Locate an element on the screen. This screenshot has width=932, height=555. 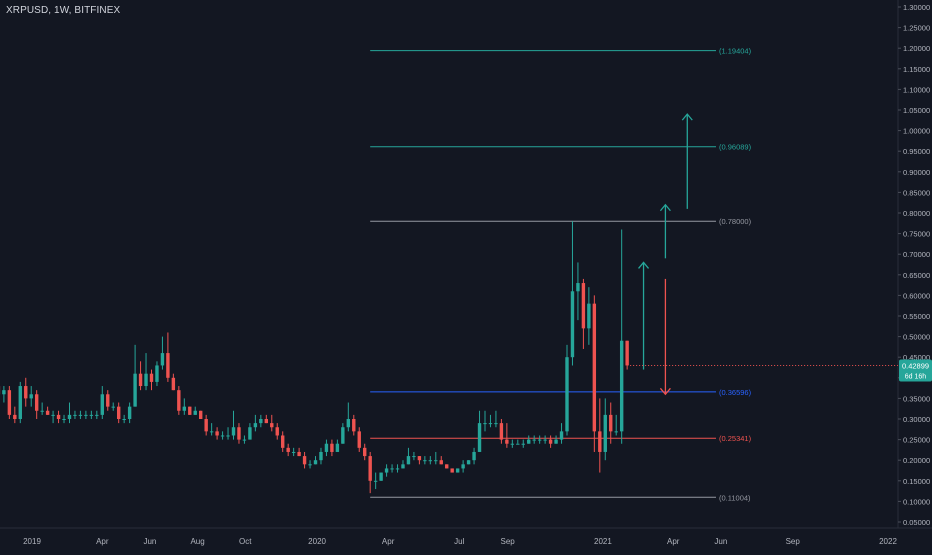
y-tick-label: 1.05000 is located at coordinates (916, 110).